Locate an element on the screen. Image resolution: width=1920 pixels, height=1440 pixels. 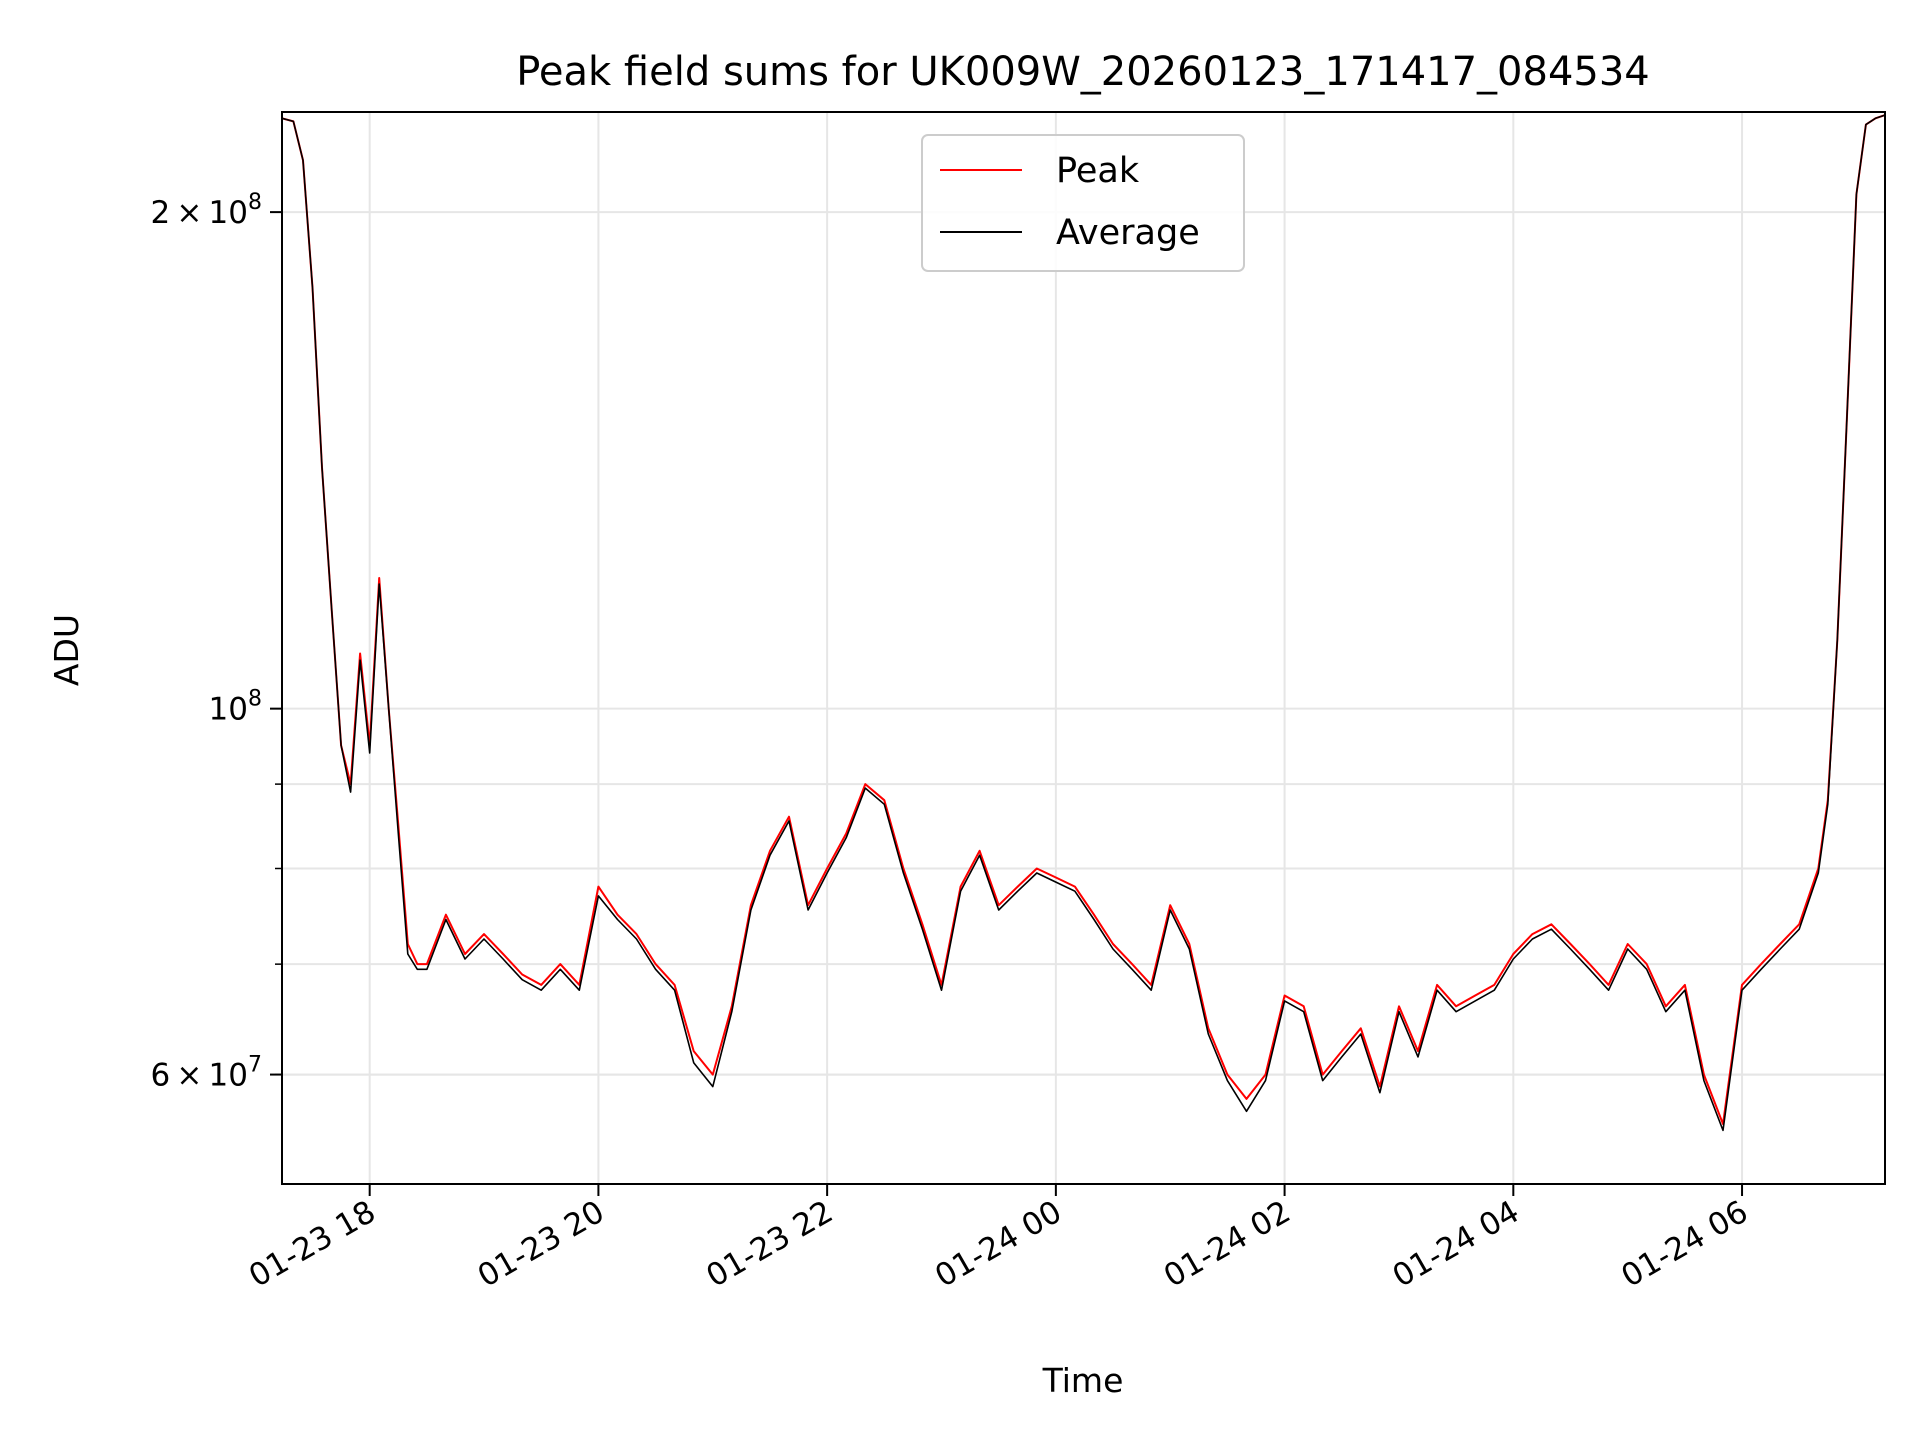
y-axis-label: ADU is located at coordinates (66, 650).